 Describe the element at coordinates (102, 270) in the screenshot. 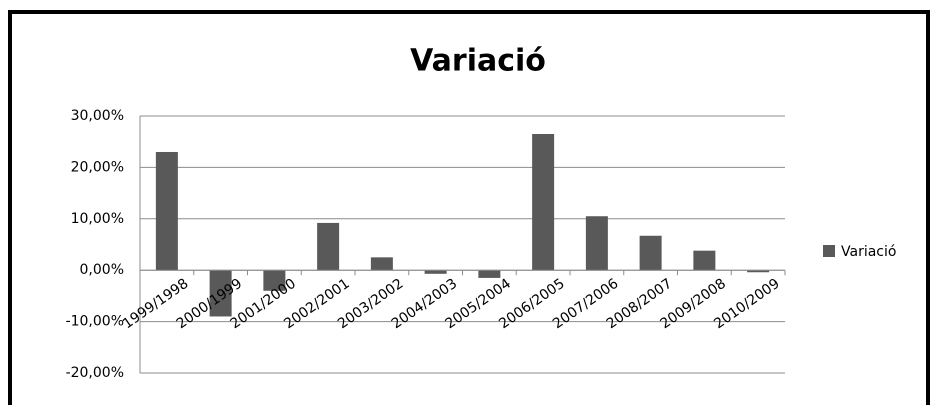

I see `y-tick-label: 0,00%` at that location.